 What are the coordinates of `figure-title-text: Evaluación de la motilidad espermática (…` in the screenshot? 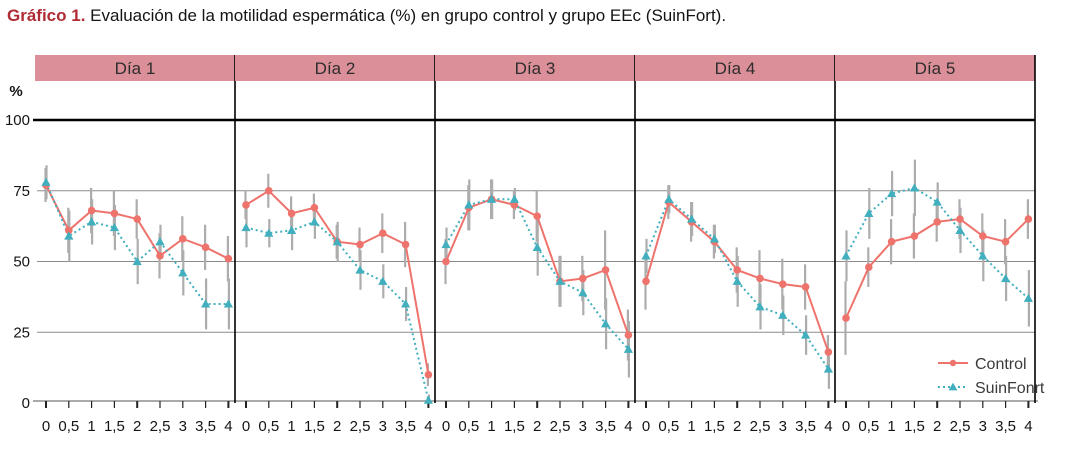 It's located at (408, 15).